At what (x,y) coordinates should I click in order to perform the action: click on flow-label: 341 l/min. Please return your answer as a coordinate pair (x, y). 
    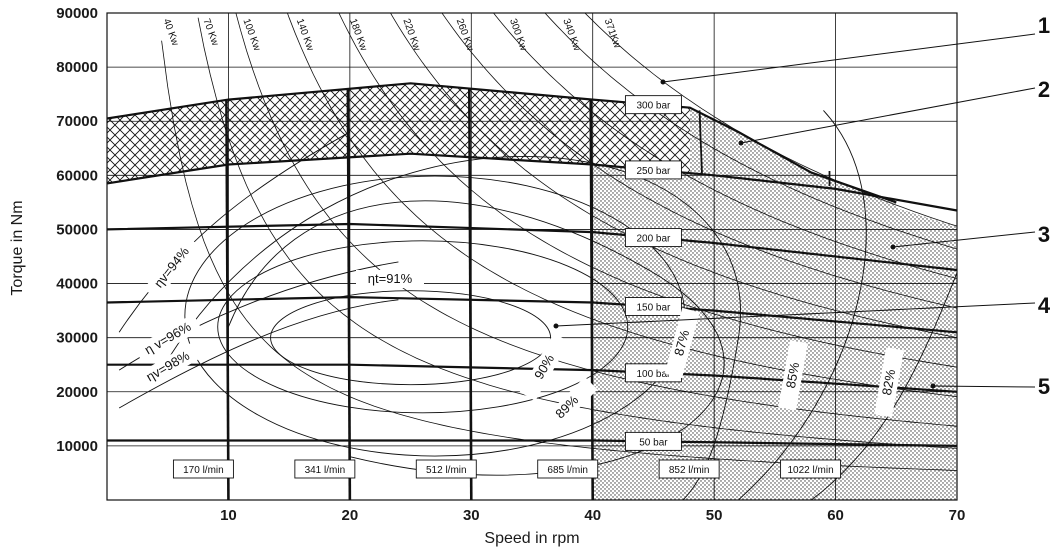
    Looking at the image, I should click on (325, 470).